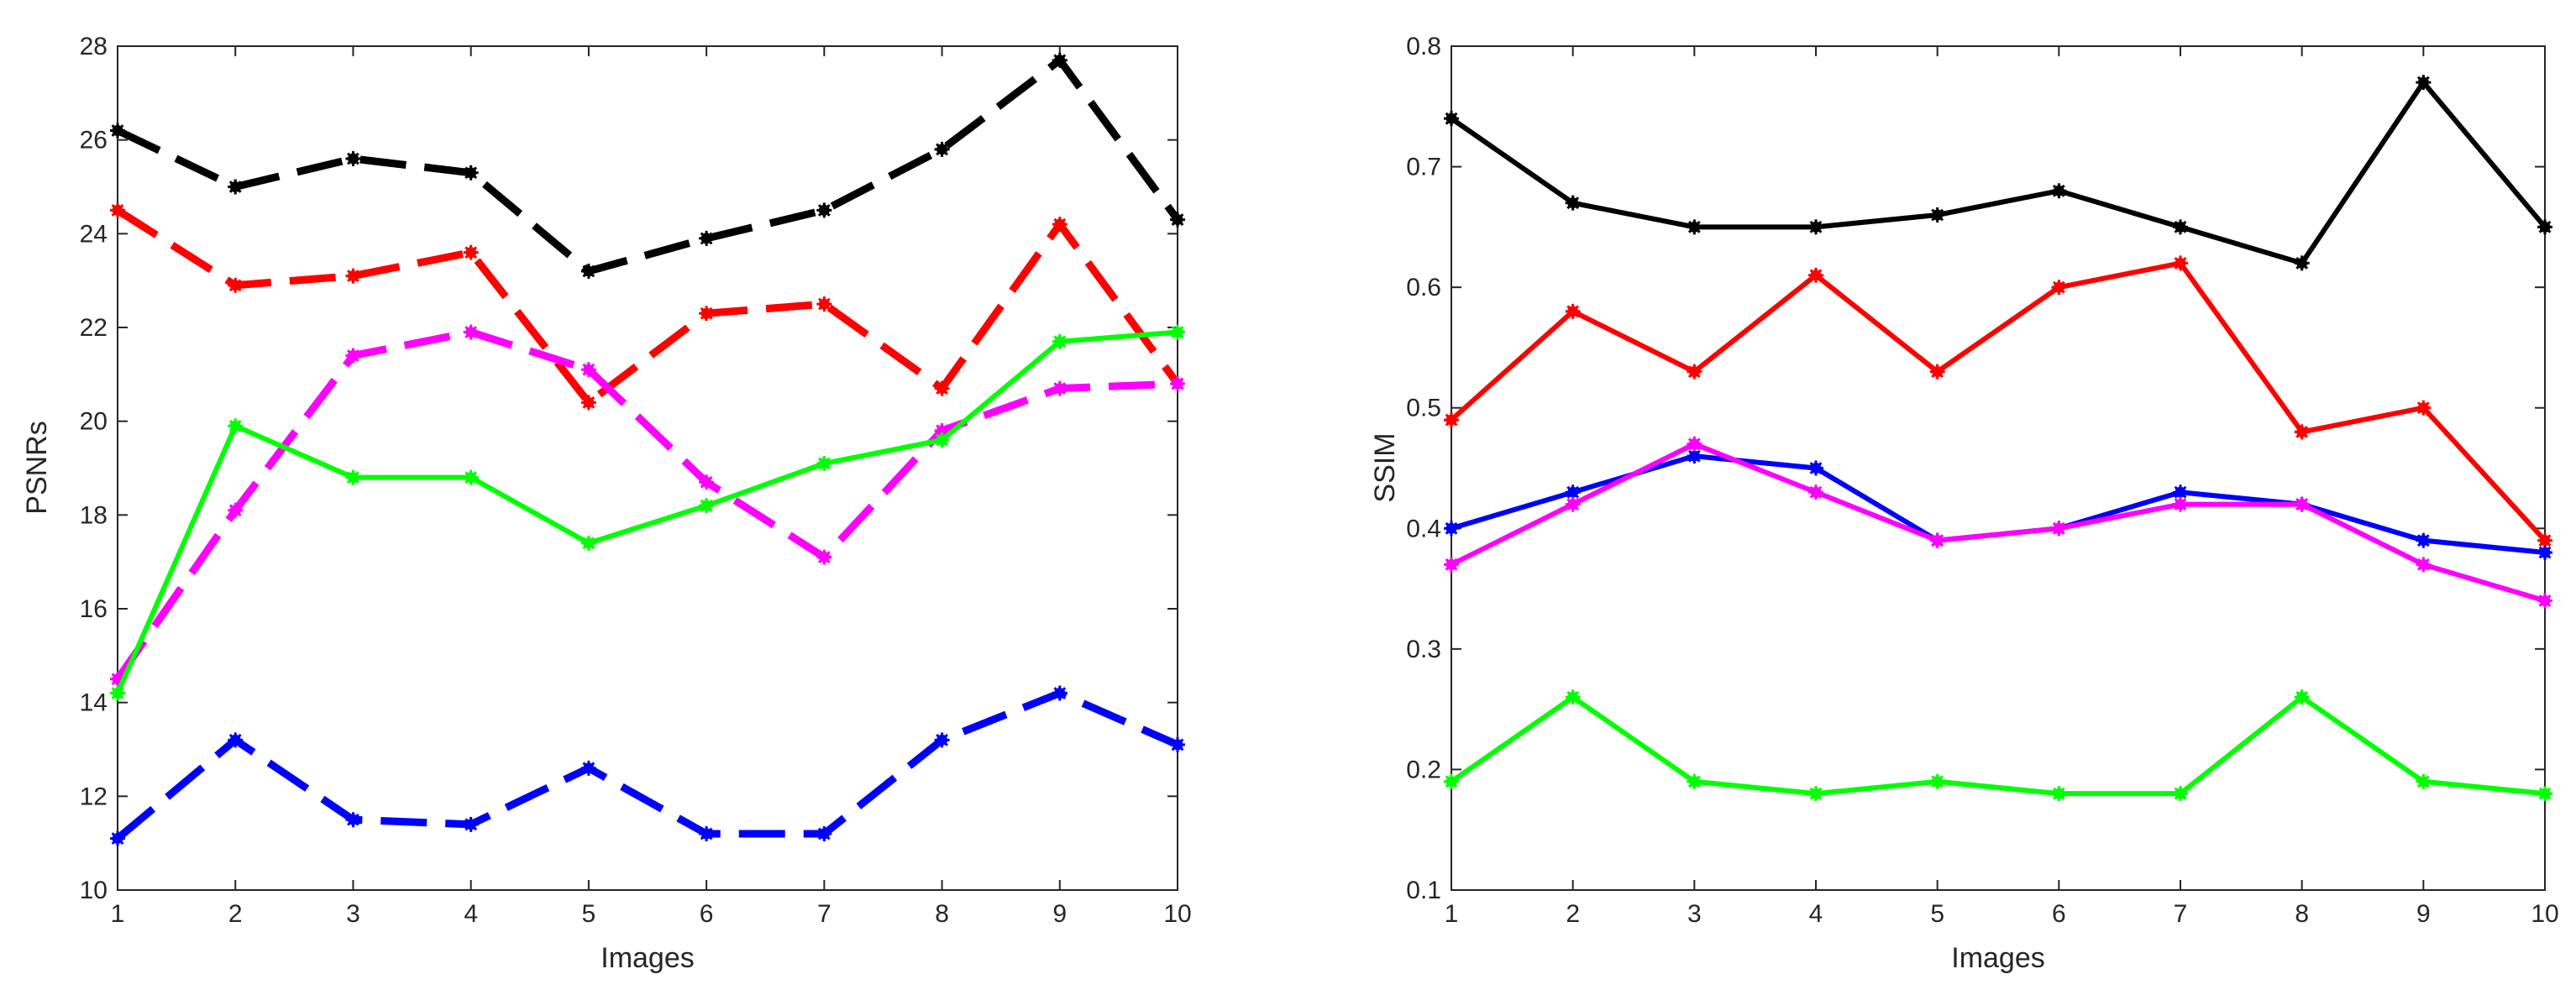 The width and height of the screenshot is (2576, 995). What do you see at coordinates (94, 328) in the screenshot?
I see `y-tick-label: 22` at bounding box center [94, 328].